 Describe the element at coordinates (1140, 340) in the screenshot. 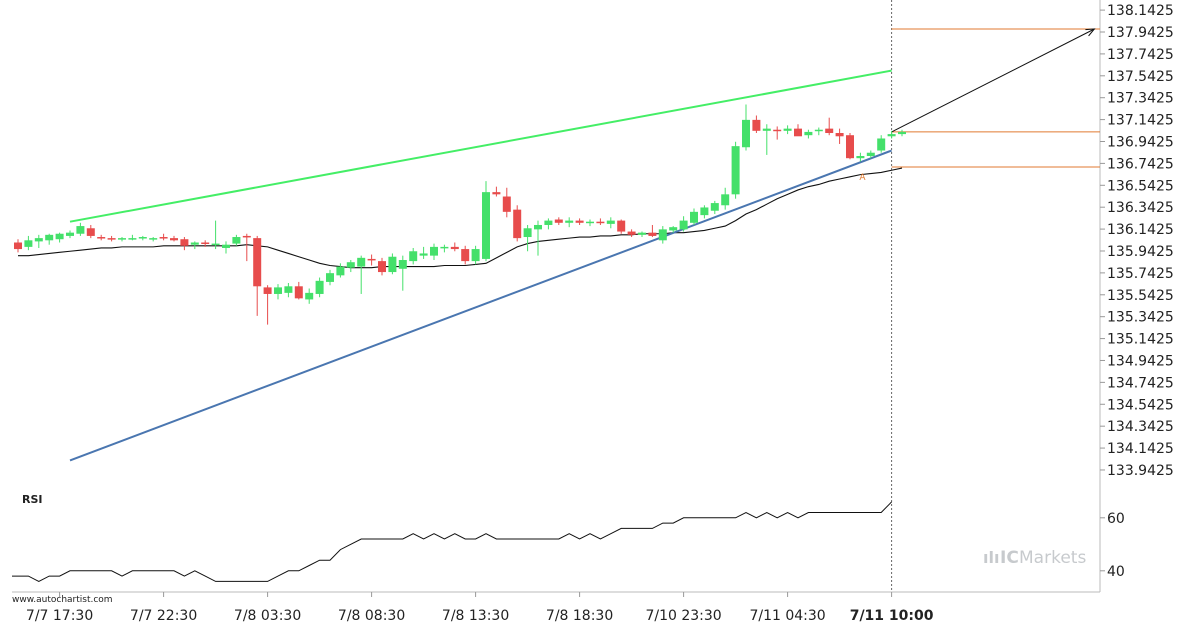

I see `y-tick-label: 135.1425` at that location.